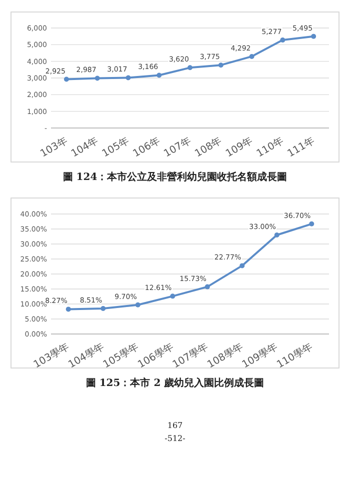 The width and height of the screenshot is (350, 480). Describe the element at coordinates (270, 147) in the screenshot. I see `x-tick-label: 110年` at that location.